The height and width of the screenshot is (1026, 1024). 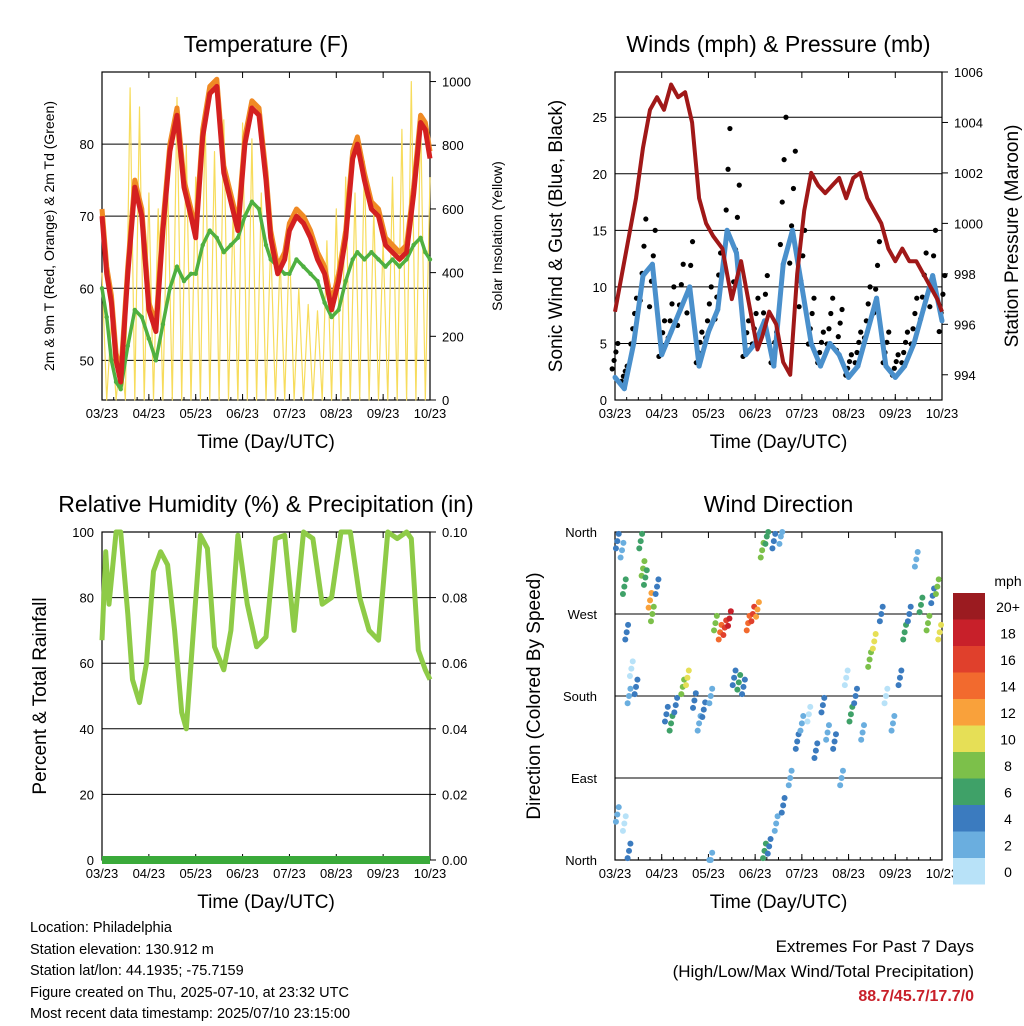 What do you see at coordinates (534, 695) in the screenshot?
I see `y-axis-label: Direction (Colored By Speed)` at bounding box center [534, 695].